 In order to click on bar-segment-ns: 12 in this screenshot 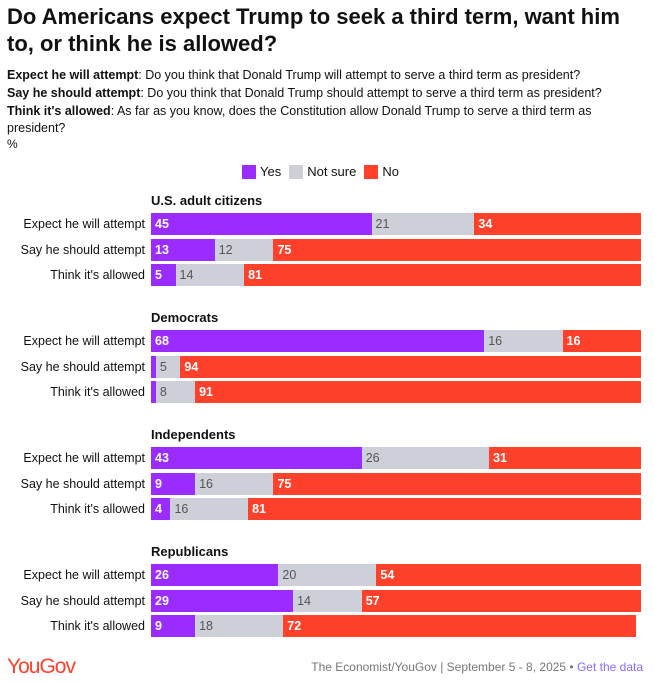, I will do `click(244, 249)`.